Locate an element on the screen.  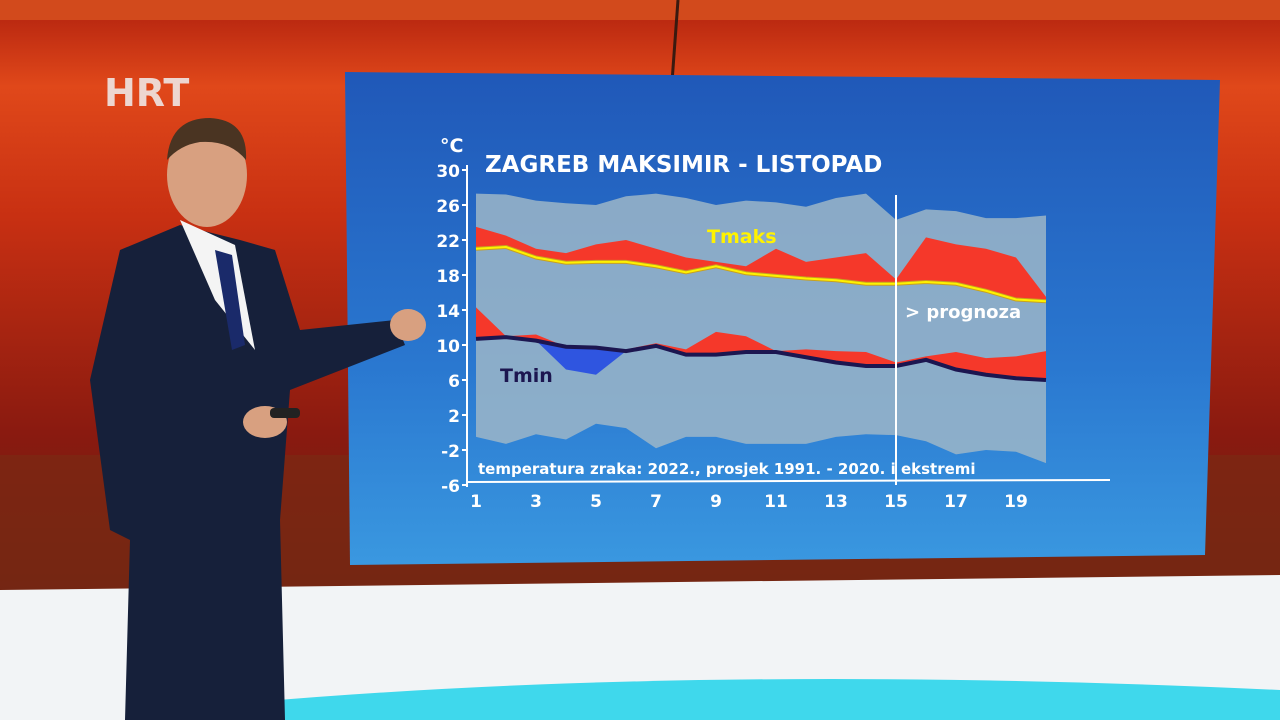
tmin-avg-line is located at coordinates (761, 358).